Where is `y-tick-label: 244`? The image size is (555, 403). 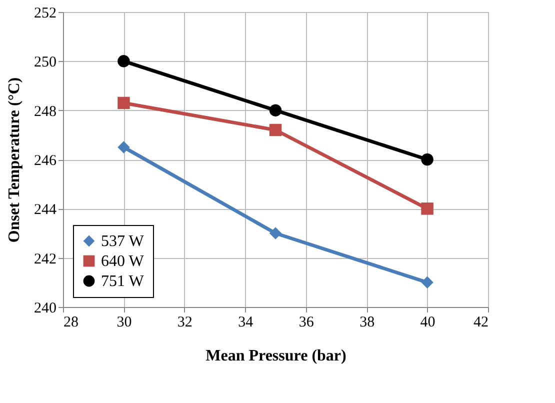
y-tick-label: 244 is located at coordinates (45, 210).